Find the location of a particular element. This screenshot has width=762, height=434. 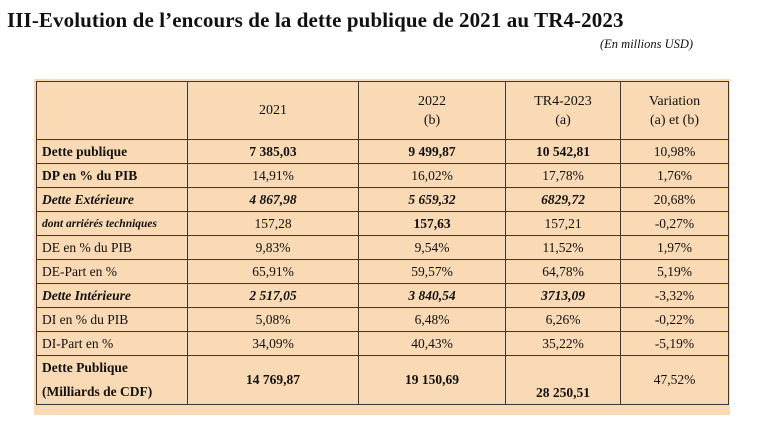

table-row: DE-Part en % 65,91% 59,57% 64,78% 5,19% is located at coordinates (382, 271).